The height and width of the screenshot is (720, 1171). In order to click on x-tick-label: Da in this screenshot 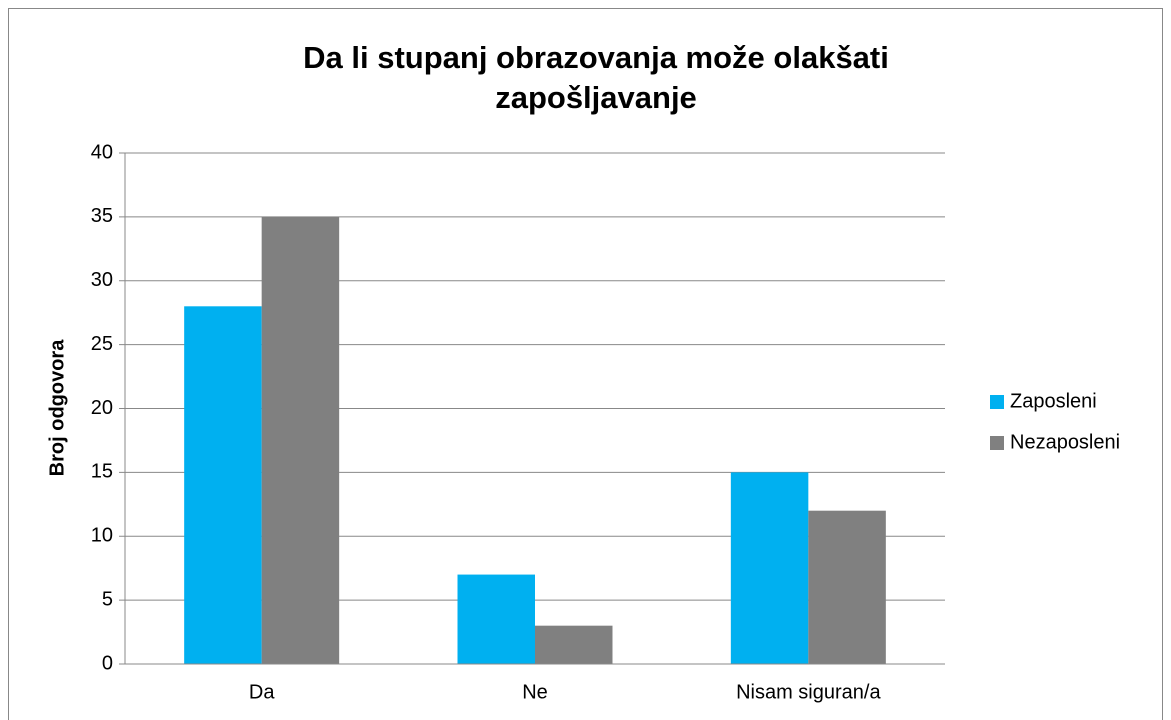, I will do `click(262, 692)`.